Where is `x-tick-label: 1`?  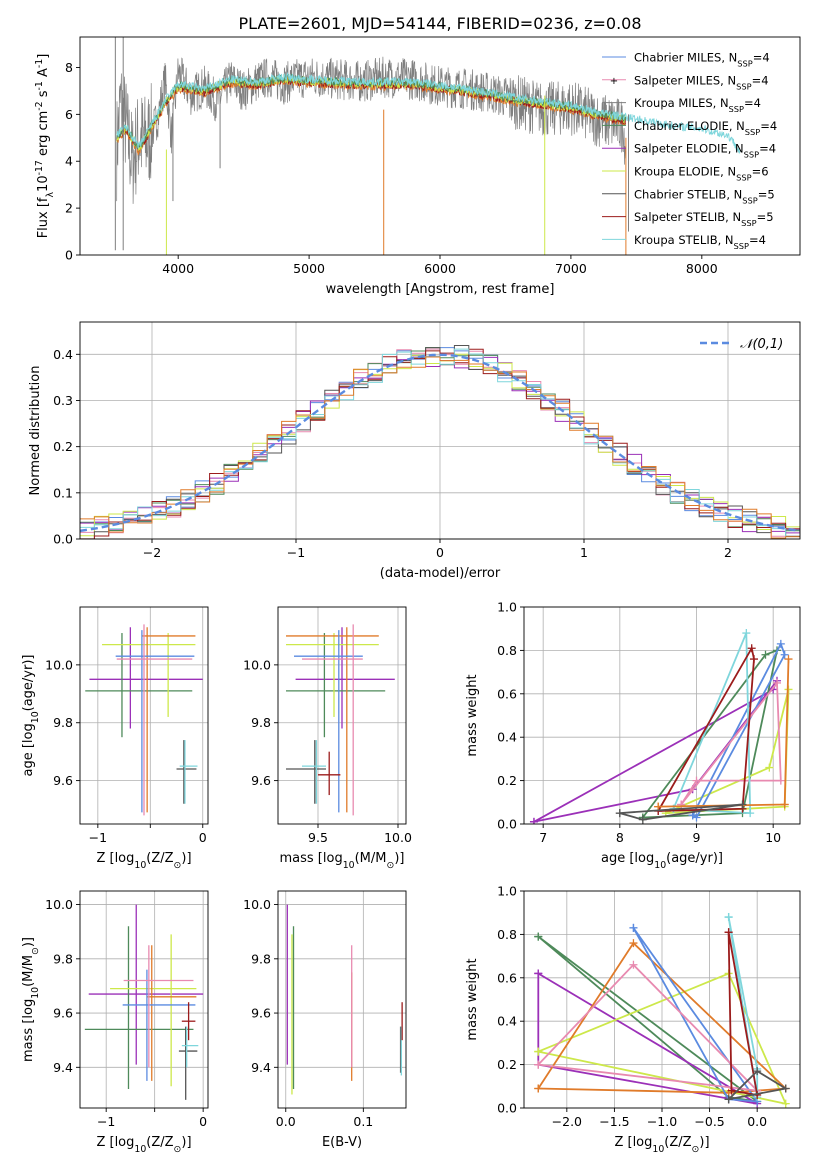 x-tick-label: 1 is located at coordinates (584, 552).